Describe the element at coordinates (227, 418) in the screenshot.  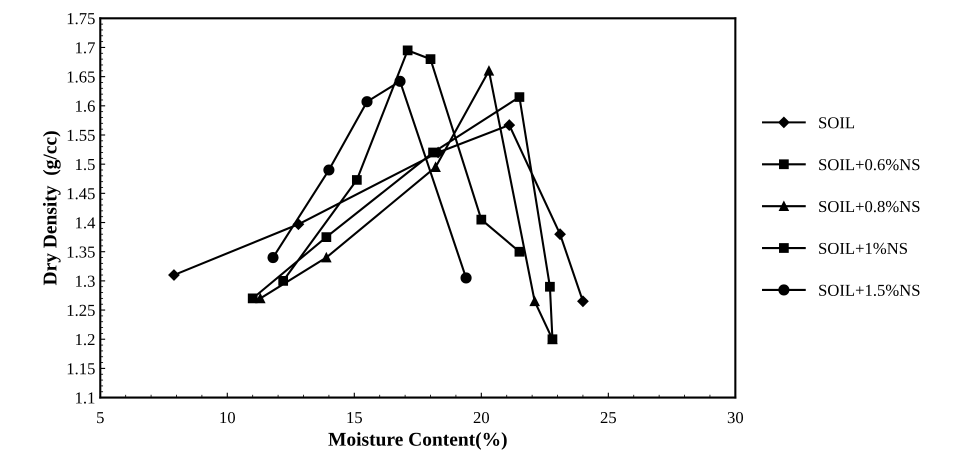
I see `x-tick-label: 10` at that location.